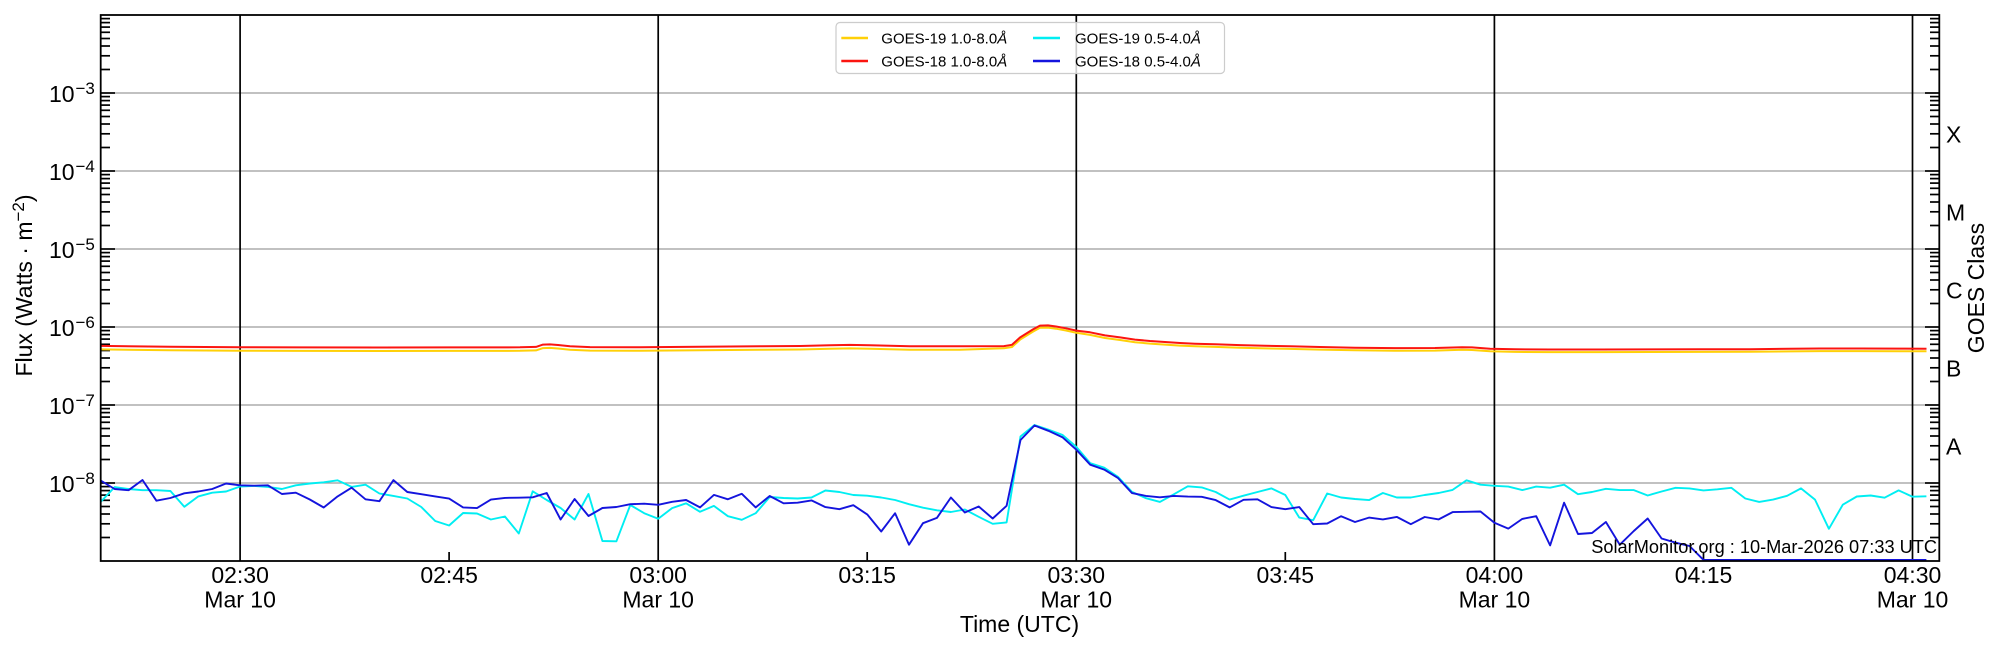 This screenshot has height=655, width=2000. I want to click on svg-text: C, so click(1954, 291).